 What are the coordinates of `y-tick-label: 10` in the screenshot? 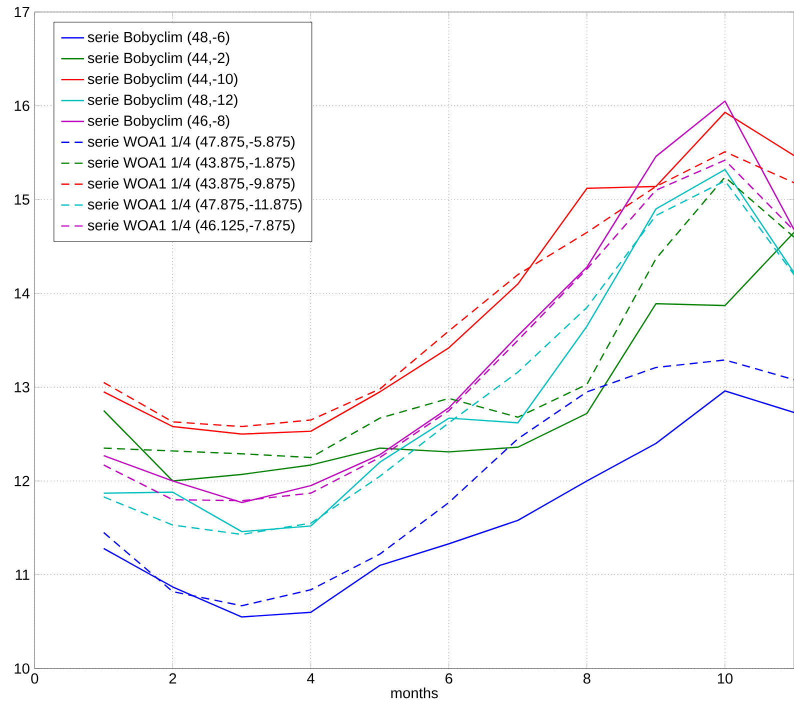 It's located at (22, 669).